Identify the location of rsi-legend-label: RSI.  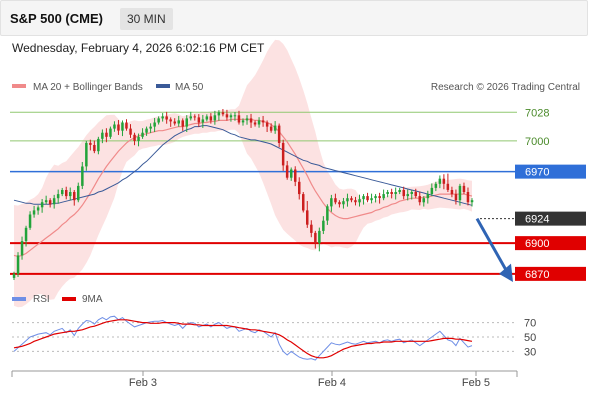
(41, 299).